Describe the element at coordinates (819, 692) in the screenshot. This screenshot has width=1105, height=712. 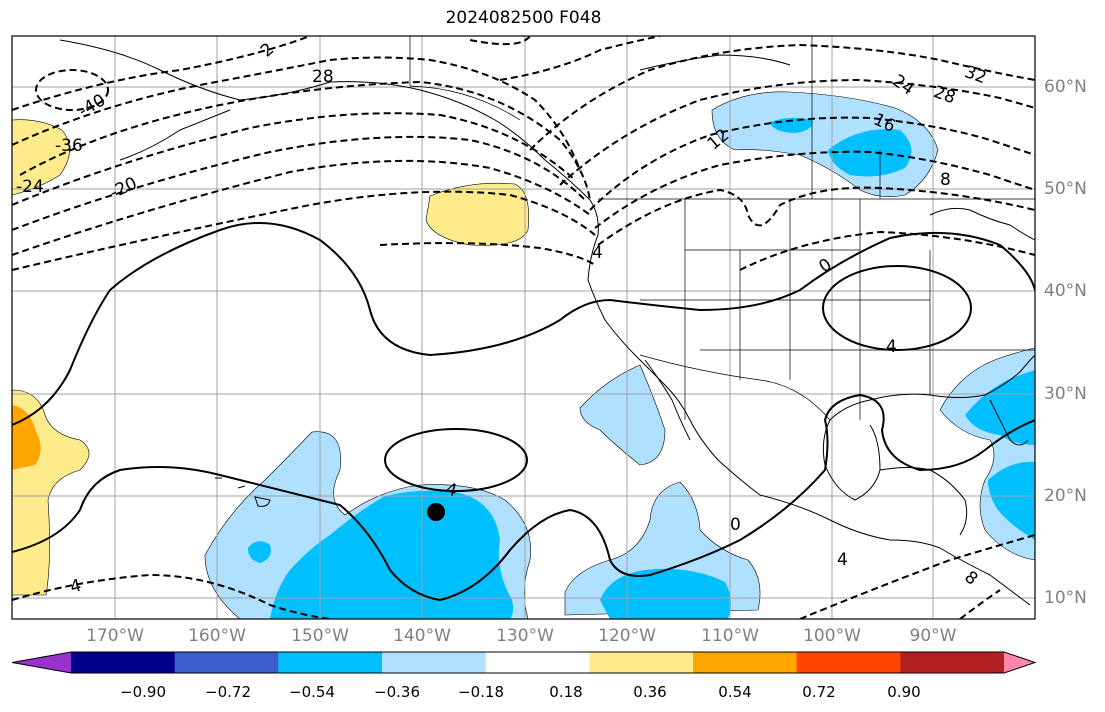
I see `colorbar-tick-label: 0.72` at that location.